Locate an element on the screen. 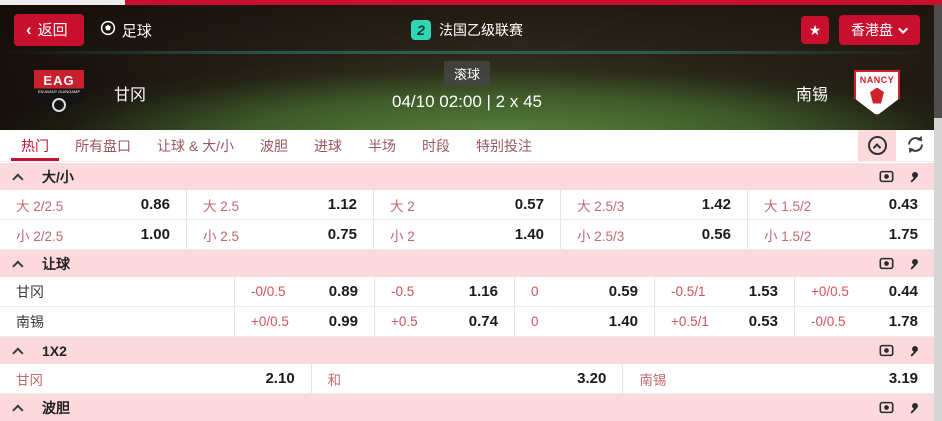  handicap-label: +0.5 is located at coordinates (404, 321).